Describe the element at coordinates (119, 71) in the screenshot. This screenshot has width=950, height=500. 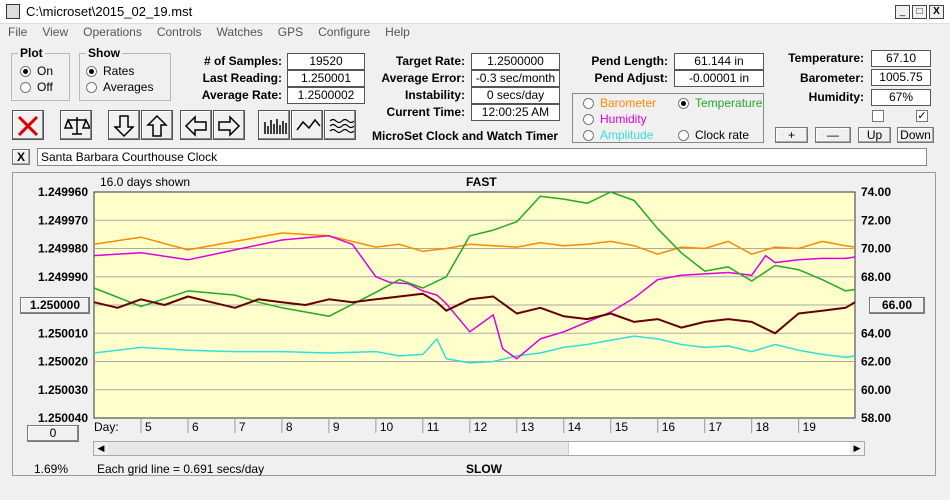
I see `show-rates-label: Rates` at that location.